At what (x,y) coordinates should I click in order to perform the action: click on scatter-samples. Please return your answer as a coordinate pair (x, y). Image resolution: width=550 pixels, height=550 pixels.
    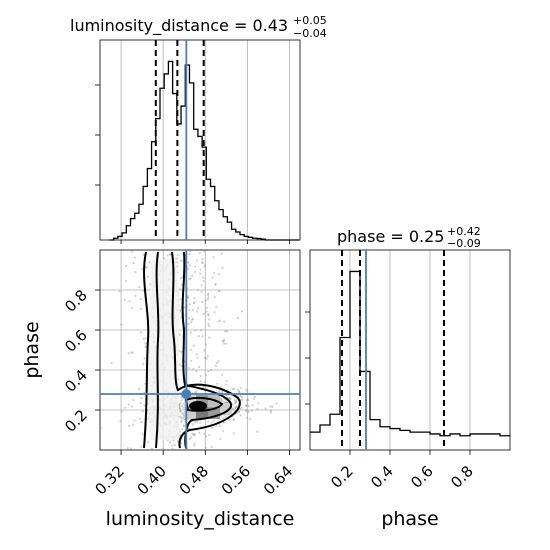
    Looking at the image, I should click on (188, 350).